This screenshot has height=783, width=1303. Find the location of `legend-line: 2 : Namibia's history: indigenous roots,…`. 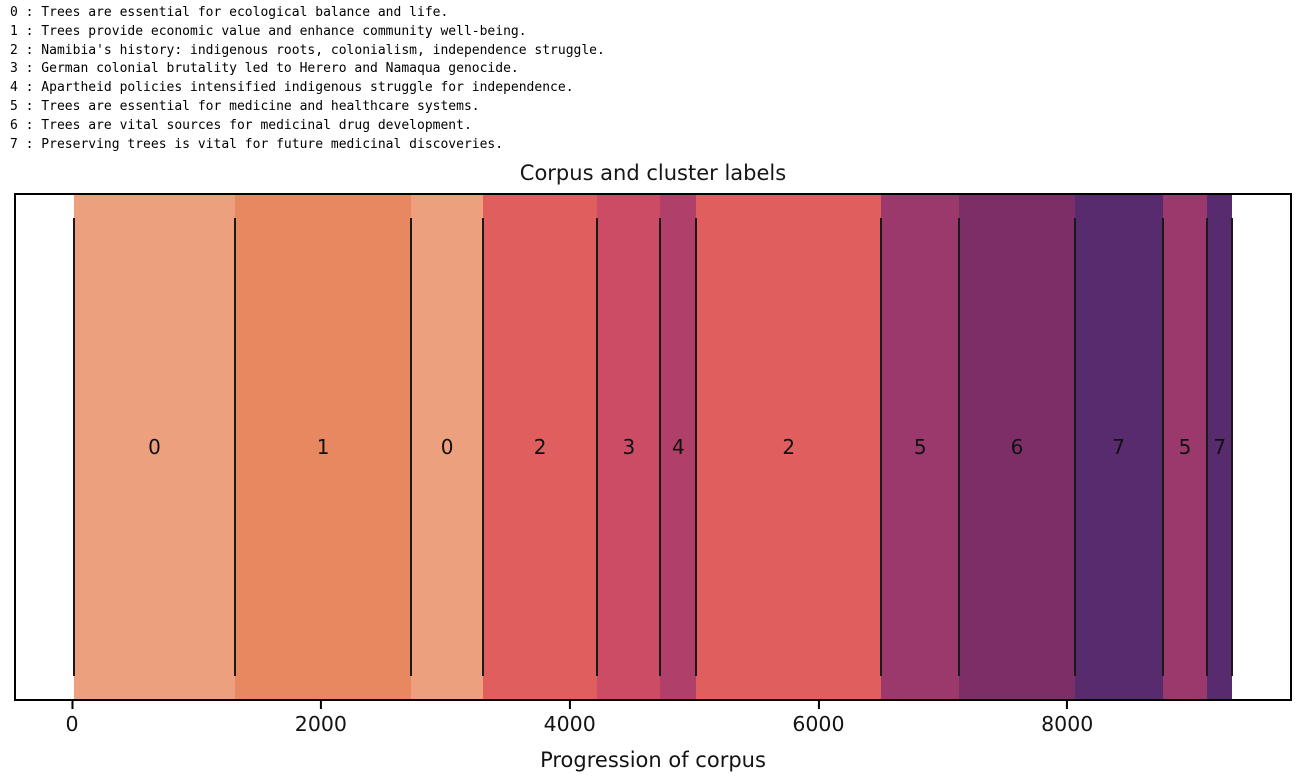

legend-line: 2 : Namibia's history: indigenous roots,… is located at coordinates (307, 50).